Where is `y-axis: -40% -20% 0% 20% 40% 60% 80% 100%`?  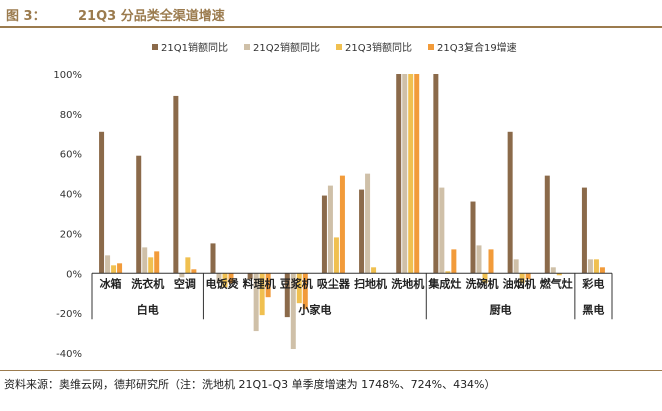
y-axis: -40% -20% 0% 20% 40% 60% 80% 100% is located at coordinates (67, 215).